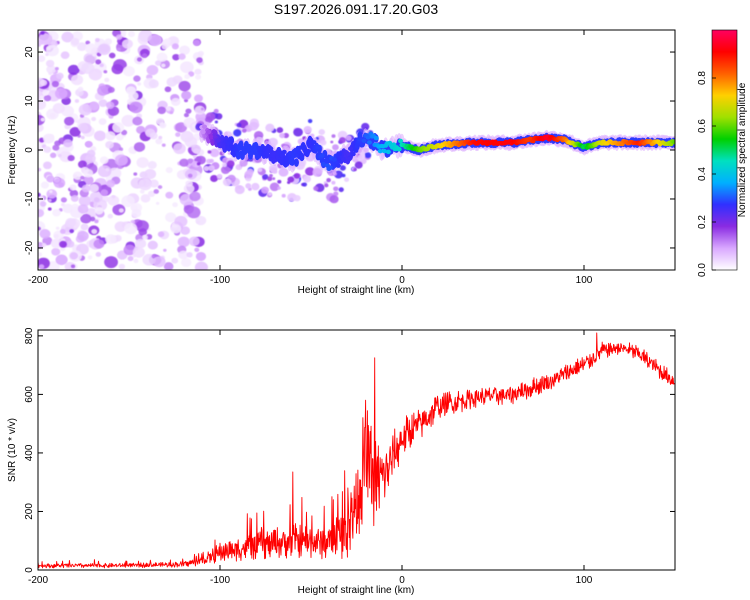 Image resolution: width=750 pixels, height=600 pixels. What do you see at coordinates (584, 280) in the screenshot?
I see `x-tick-label: 100` at bounding box center [584, 280].